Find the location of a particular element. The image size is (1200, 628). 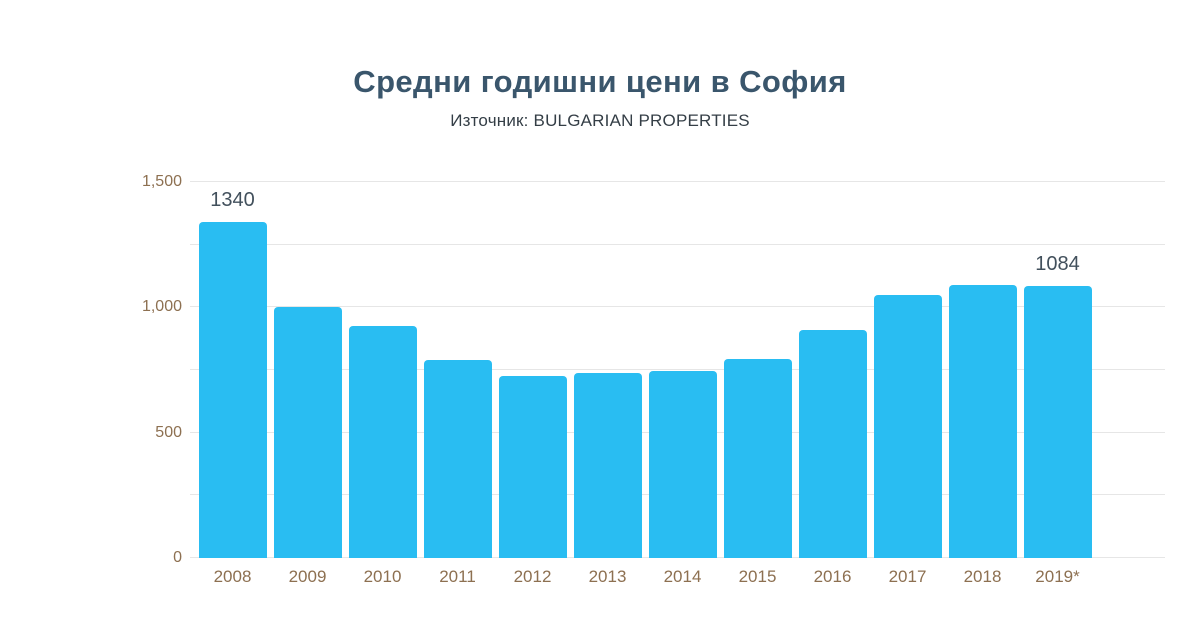

bar-2016 is located at coordinates (832, 443).